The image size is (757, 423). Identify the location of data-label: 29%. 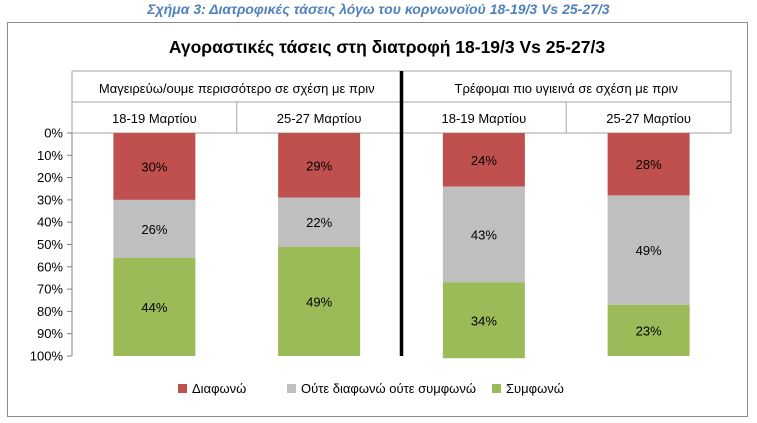
(319, 165).